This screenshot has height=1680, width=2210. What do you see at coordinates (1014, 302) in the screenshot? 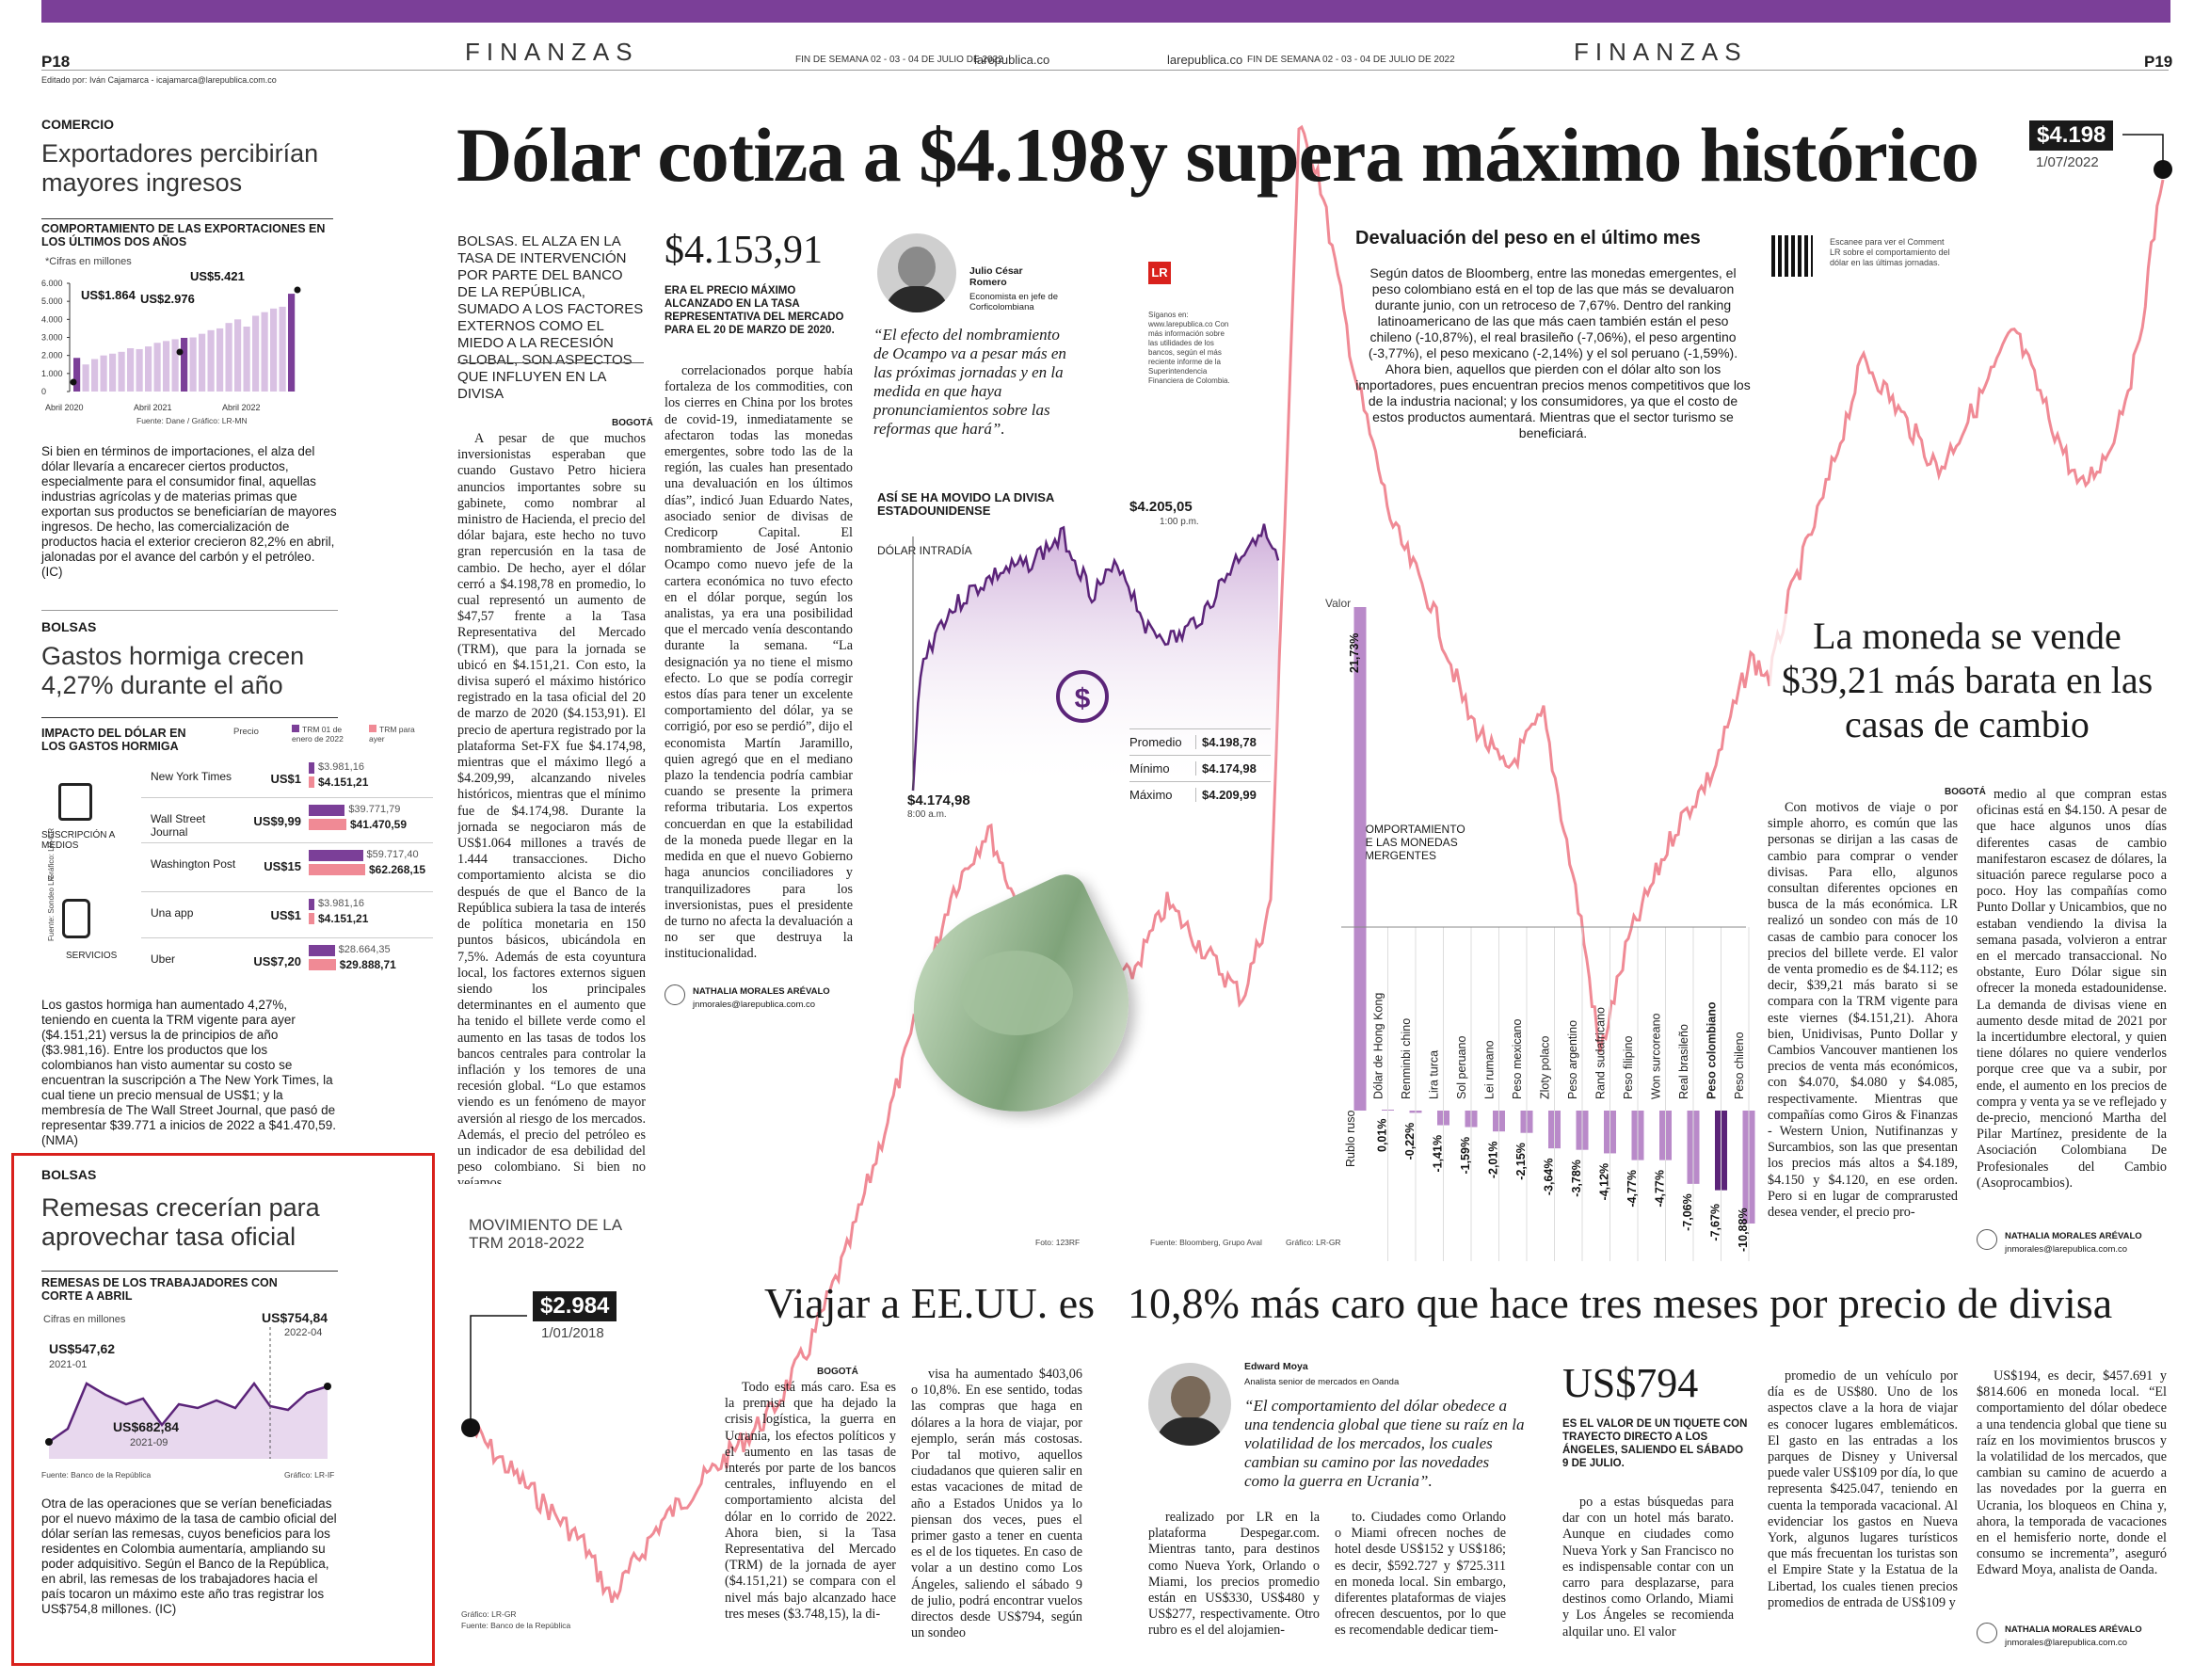
I see `person-role-1: Economista en jefe de Corficolombiana` at bounding box center [1014, 302].